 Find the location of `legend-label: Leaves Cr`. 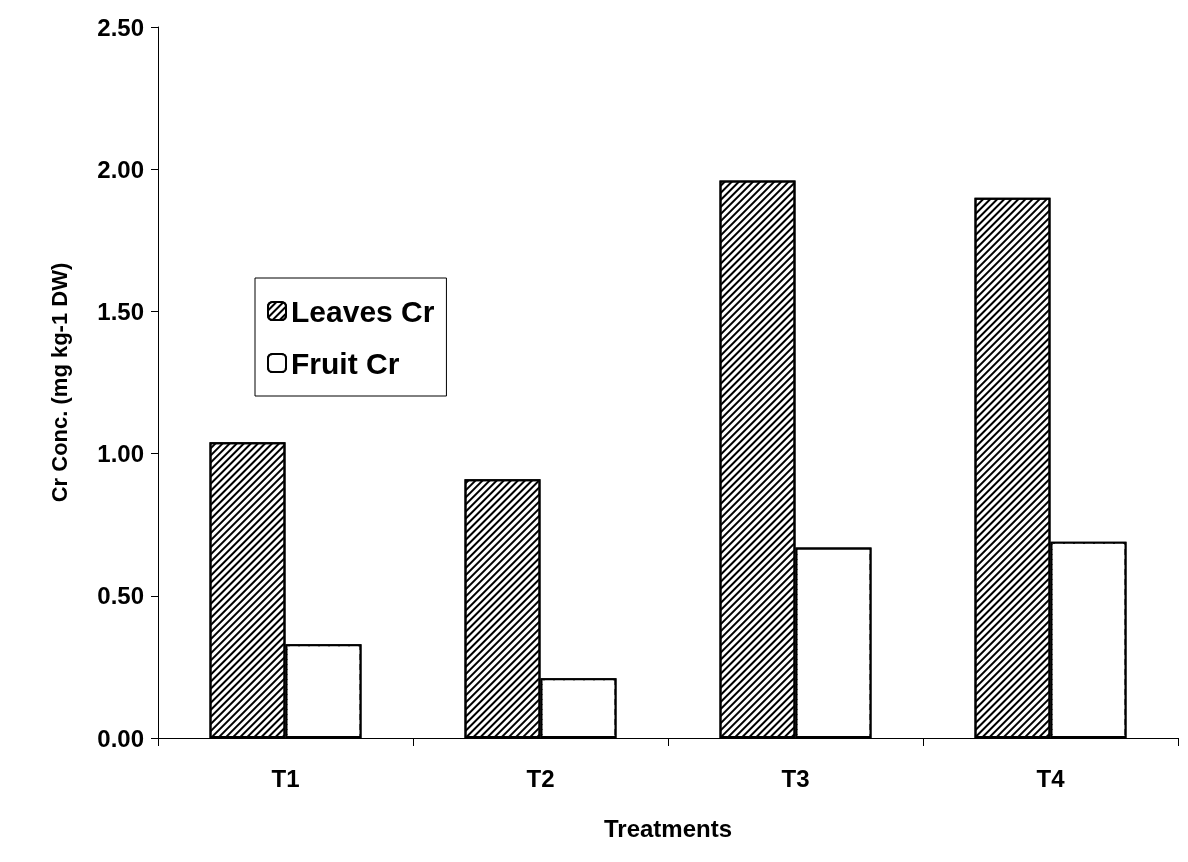

legend-label: Leaves Cr is located at coordinates (363, 311).